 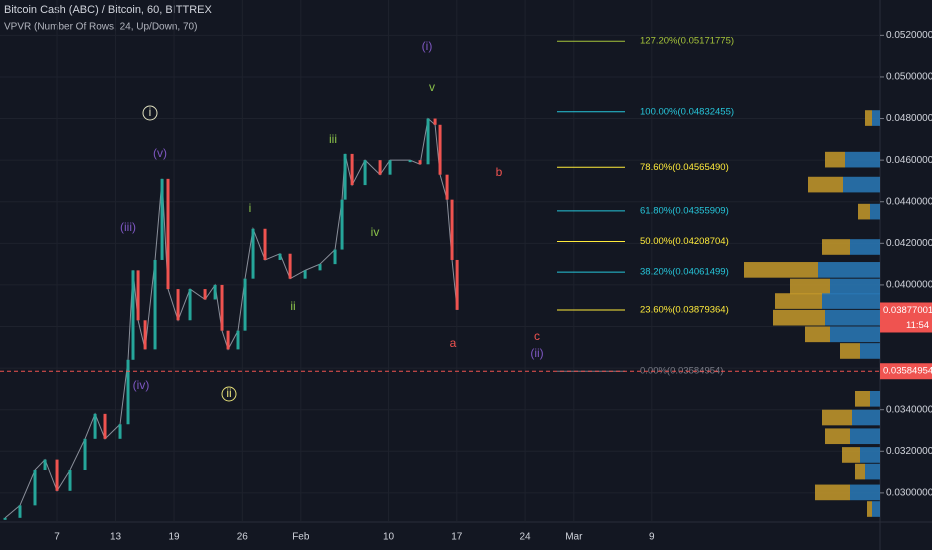 What do you see at coordinates (684, 210) in the screenshot?
I see `fib-label: 61.80%(0.04355909)` at bounding box center [684, 210].